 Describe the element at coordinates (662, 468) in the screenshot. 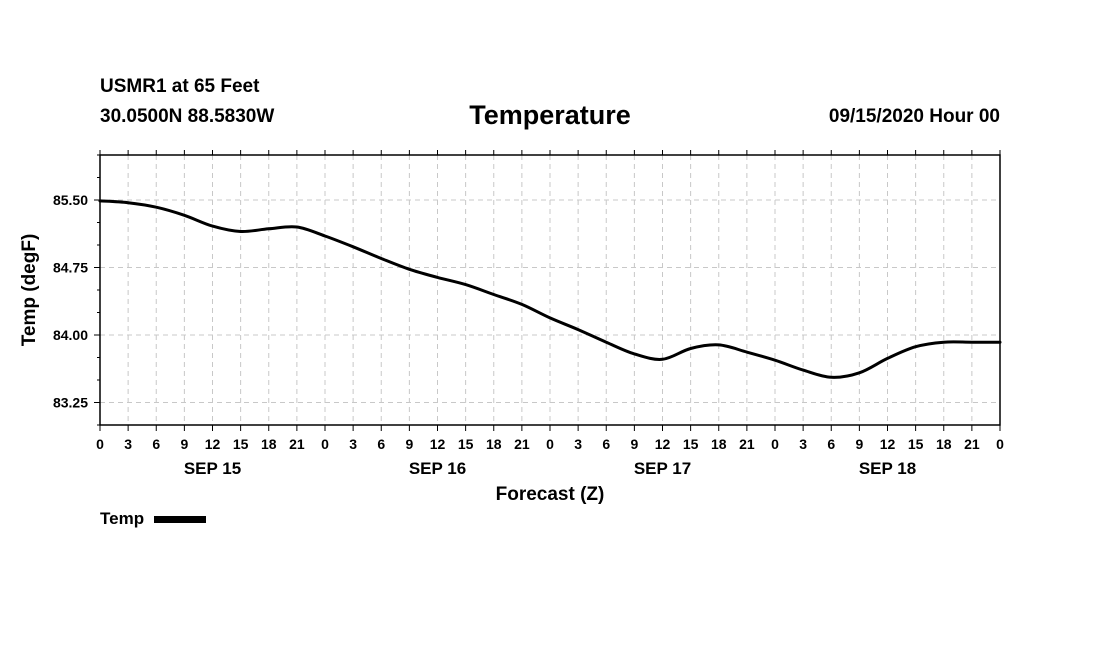

I see `day-label: SEP 17` at that location.